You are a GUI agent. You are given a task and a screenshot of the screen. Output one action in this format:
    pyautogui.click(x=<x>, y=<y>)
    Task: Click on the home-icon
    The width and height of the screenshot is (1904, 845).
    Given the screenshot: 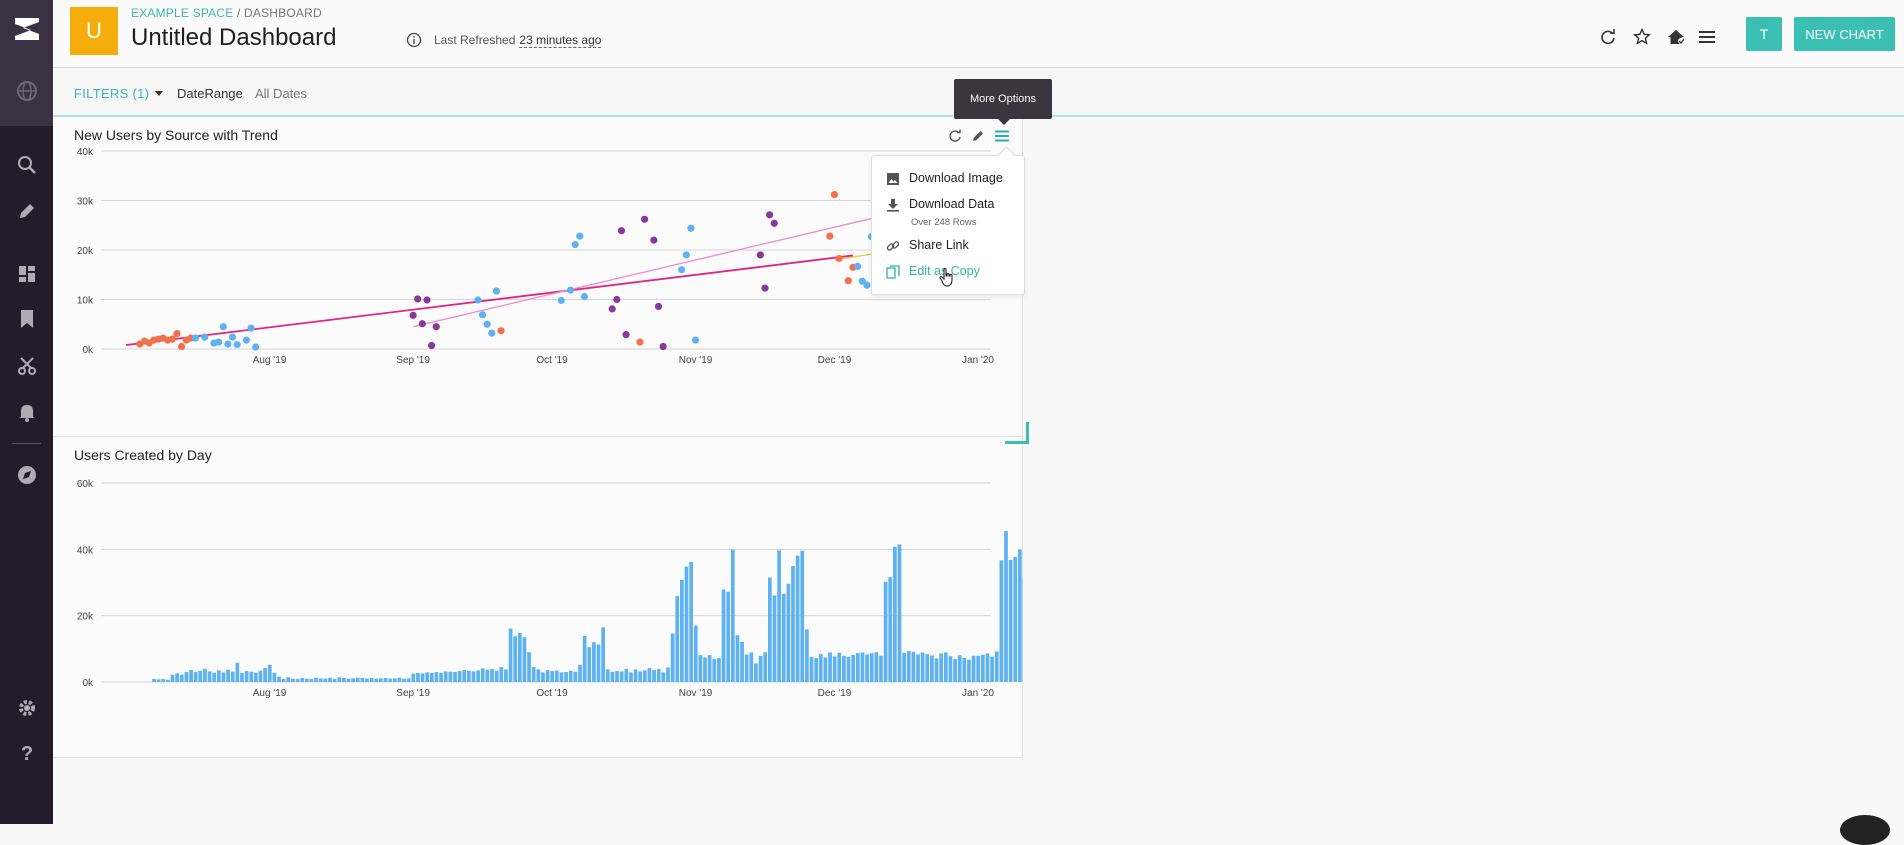 What is the action you would take?
    pyautogui.click(x=1676, y=37)
    